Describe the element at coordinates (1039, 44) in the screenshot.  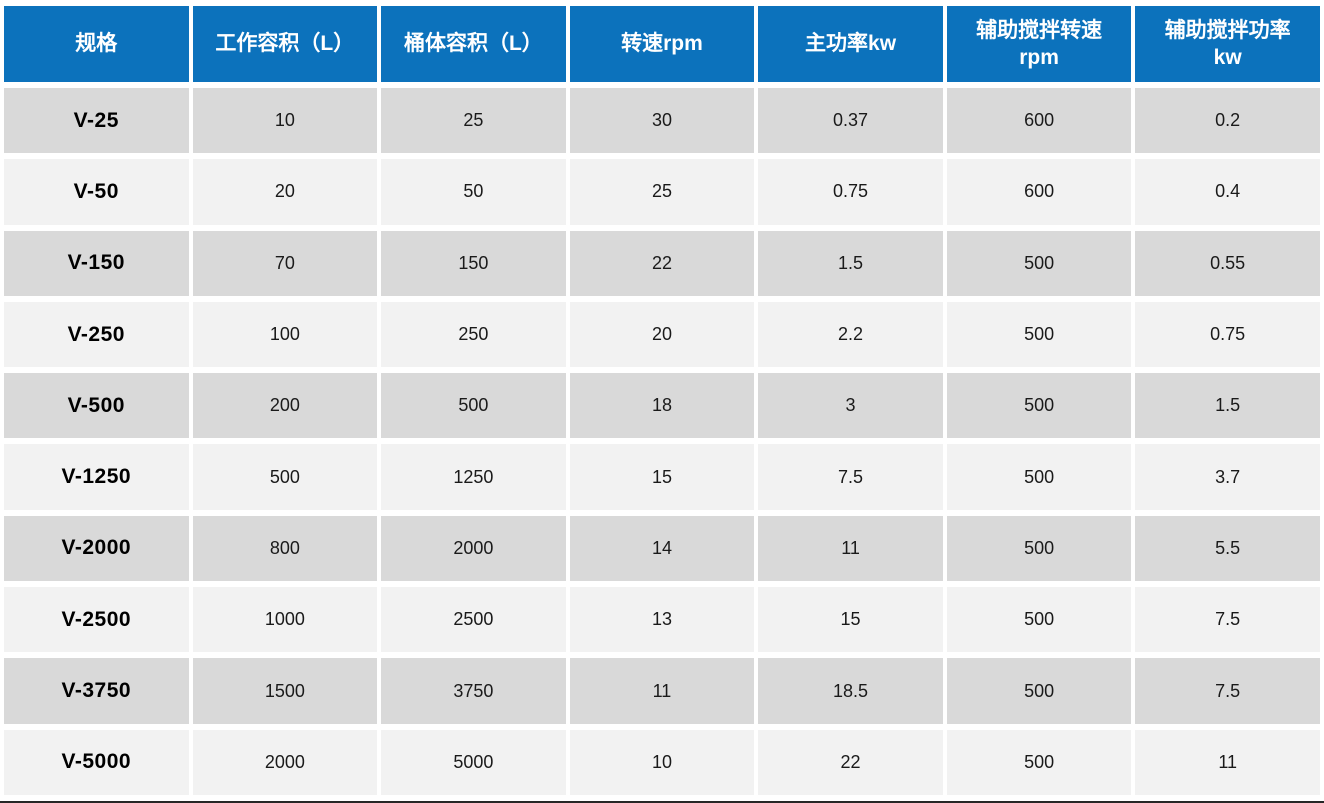
I see `column-header: 辅助搅拌转速 rpm` at that location.